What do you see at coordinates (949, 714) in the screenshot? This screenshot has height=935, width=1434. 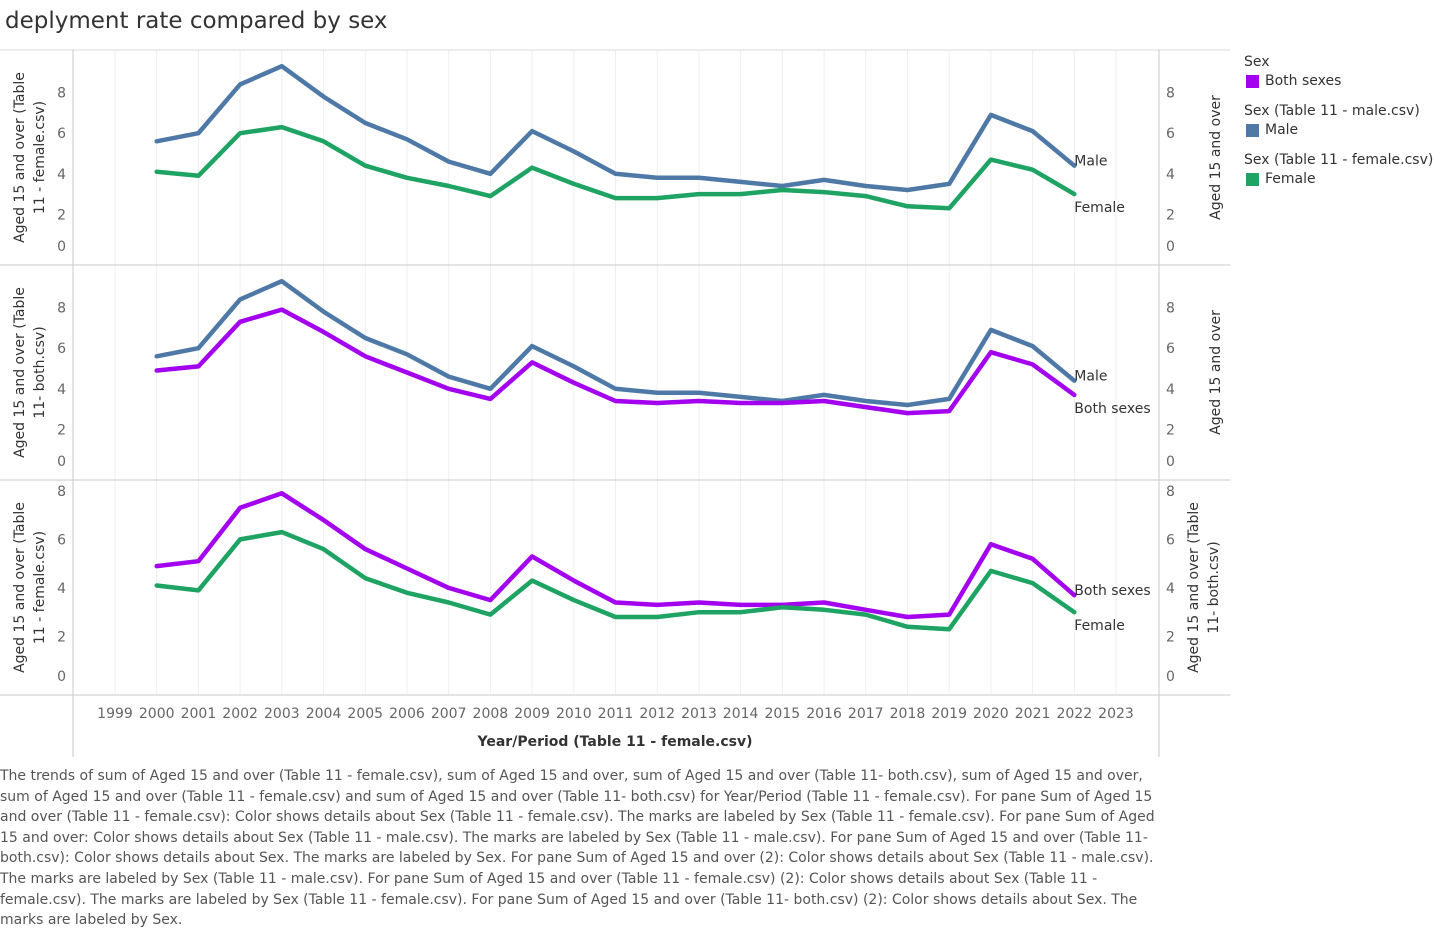 I see `x-tick-label: 2019` at bounding box center [949, 714].